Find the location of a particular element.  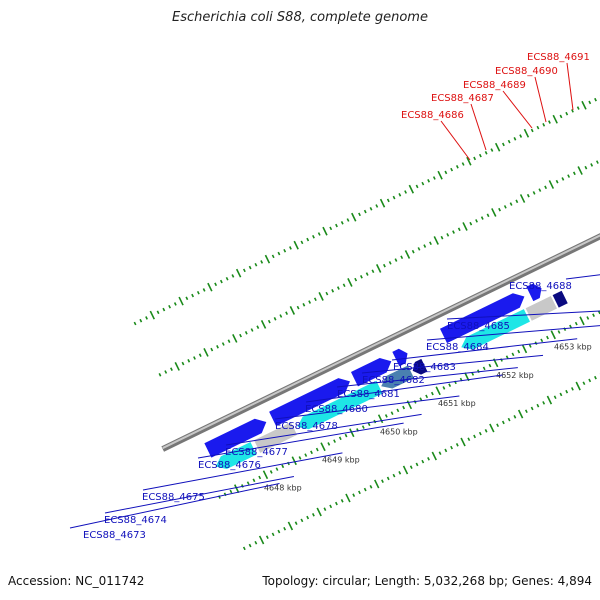

gene-label: ECS88_4680 is located at coordinates (336, 409).